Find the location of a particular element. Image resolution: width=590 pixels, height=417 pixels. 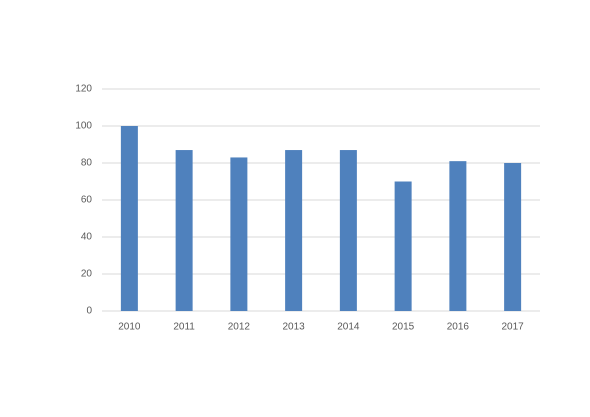

x-tick-label: 2016 is located at coordinates (458, 327).